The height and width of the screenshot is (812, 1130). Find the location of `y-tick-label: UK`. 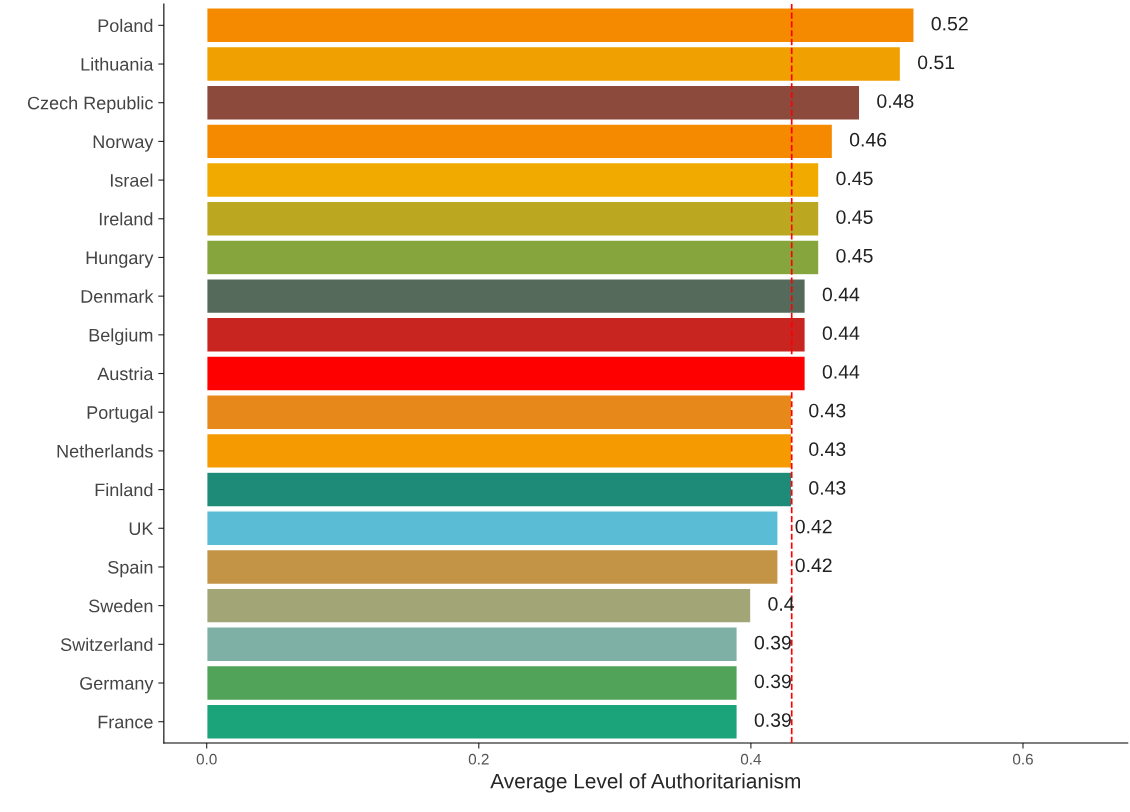

y-tick-label: UK is located at coordinates (141, 528).